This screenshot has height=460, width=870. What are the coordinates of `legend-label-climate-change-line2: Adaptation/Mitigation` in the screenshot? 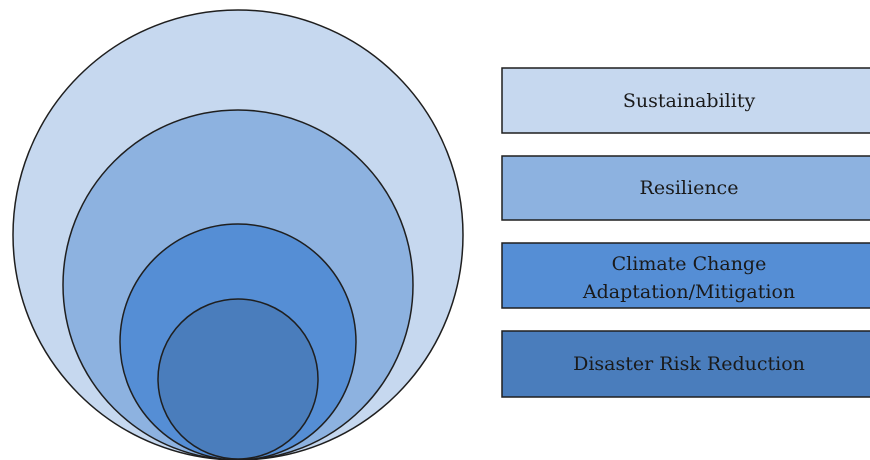 It's located at (688, 292).